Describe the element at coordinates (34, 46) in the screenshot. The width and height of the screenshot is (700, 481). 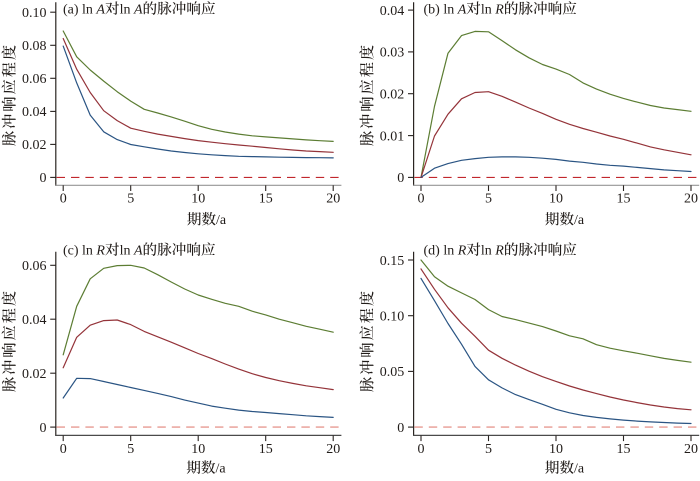
I see `svg-text: 0.08` at that location.